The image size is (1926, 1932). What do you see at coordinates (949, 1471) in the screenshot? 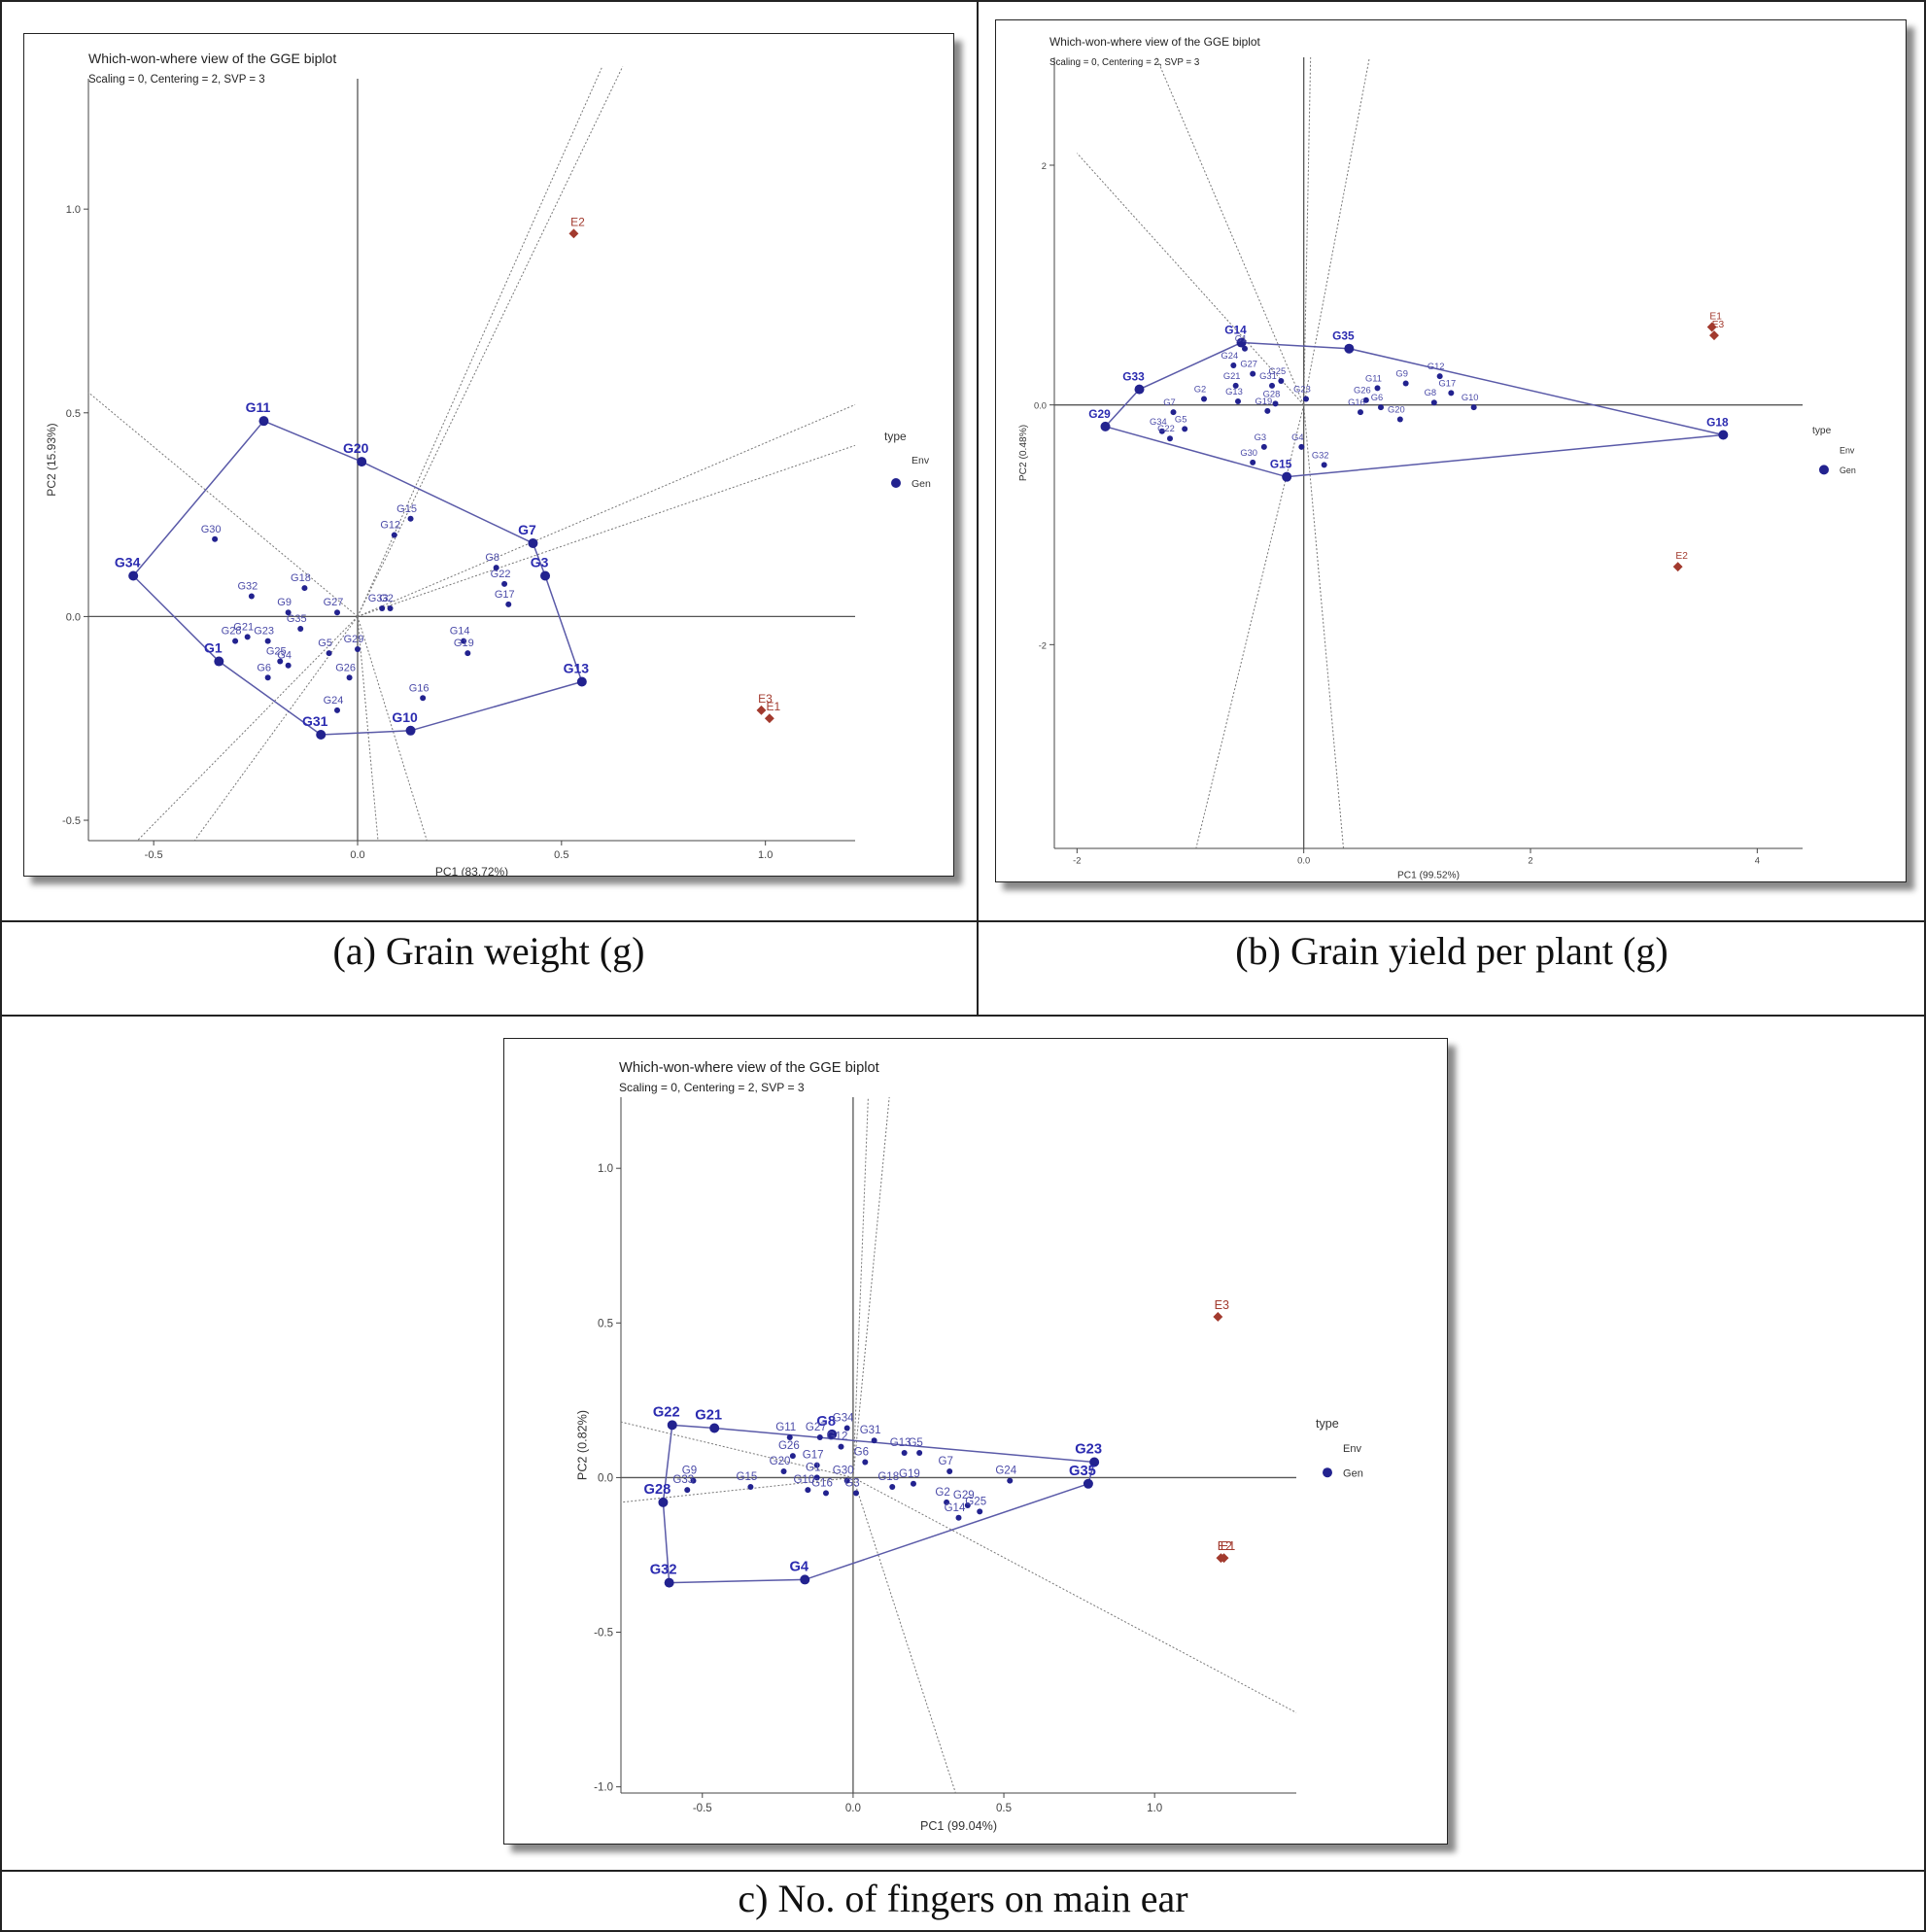
I see `genotype-point-g7` at bounding box center [949, 1471].